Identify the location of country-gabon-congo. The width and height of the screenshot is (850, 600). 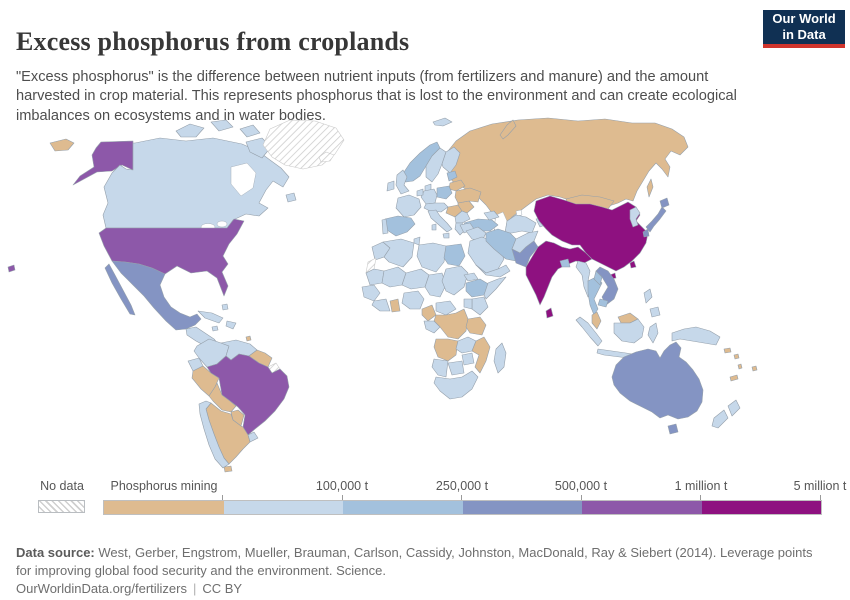
(432, 327).